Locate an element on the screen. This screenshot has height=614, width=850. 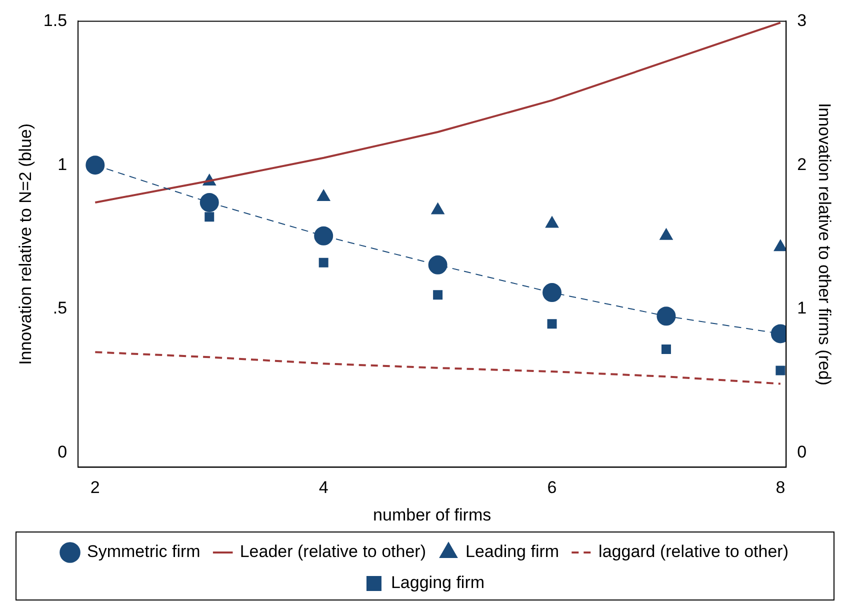
y-tick-label: 1.5 is located at coordinates (55, 20).